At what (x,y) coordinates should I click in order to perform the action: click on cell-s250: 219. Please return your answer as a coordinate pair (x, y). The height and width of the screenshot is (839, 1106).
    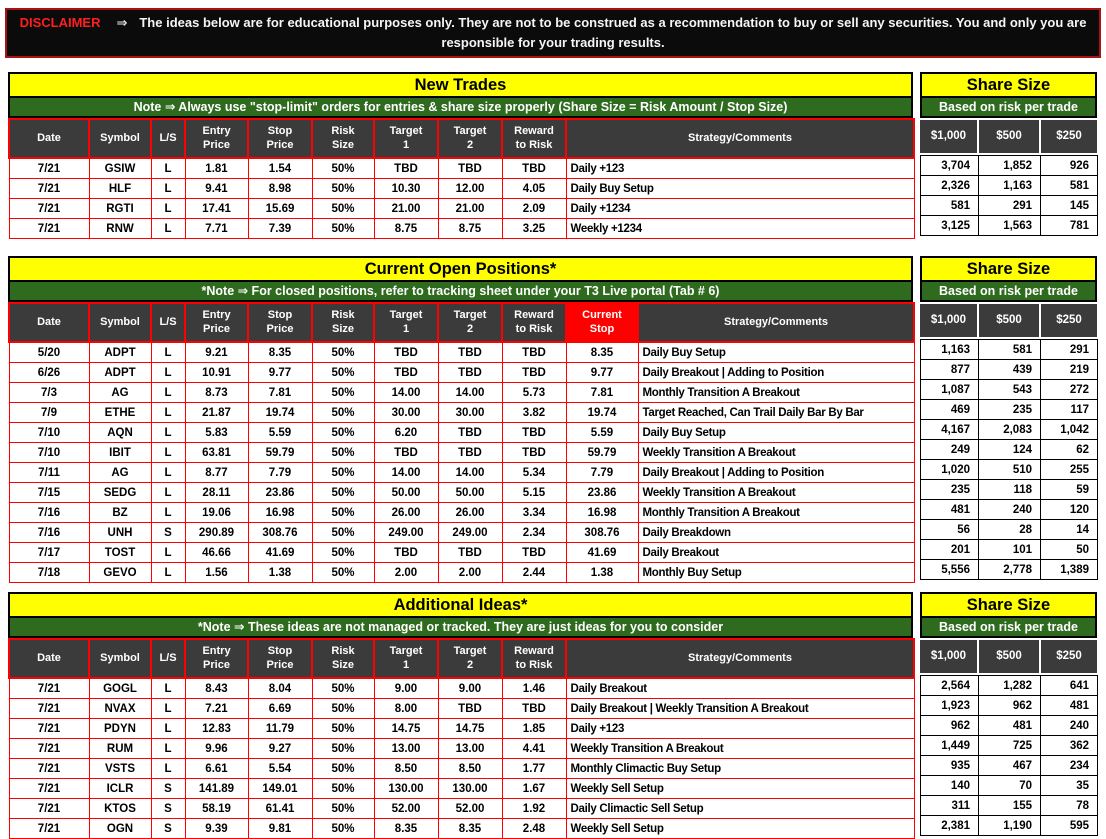
    Looking at the image, I should click on (1069, 369).